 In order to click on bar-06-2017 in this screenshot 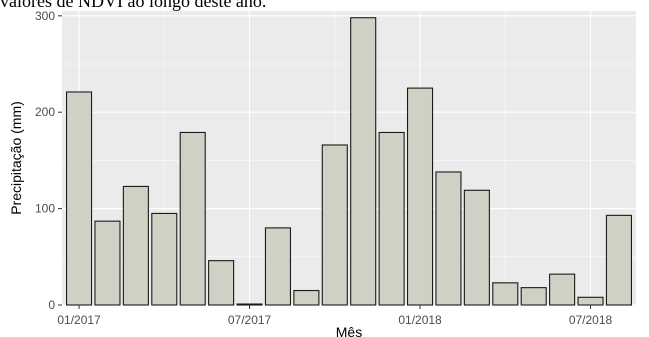, I will do `click(221, 283)`.